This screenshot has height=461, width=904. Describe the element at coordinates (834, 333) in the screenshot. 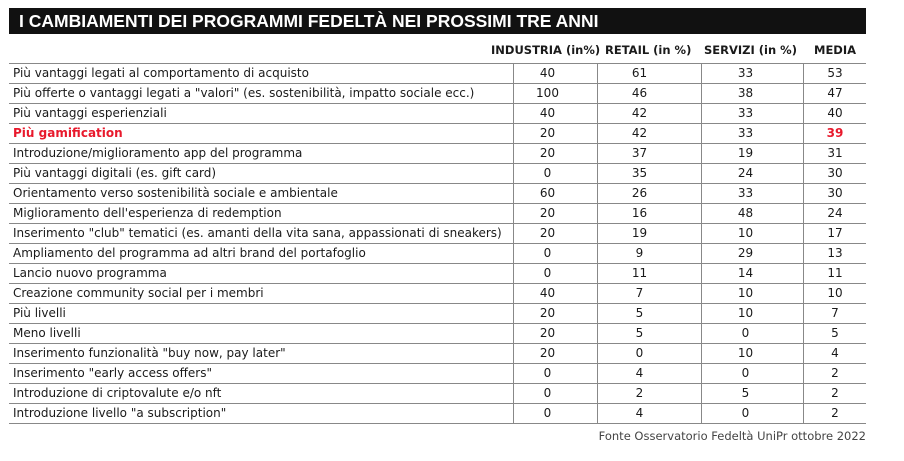

I see `cell-media: 5` at that location.